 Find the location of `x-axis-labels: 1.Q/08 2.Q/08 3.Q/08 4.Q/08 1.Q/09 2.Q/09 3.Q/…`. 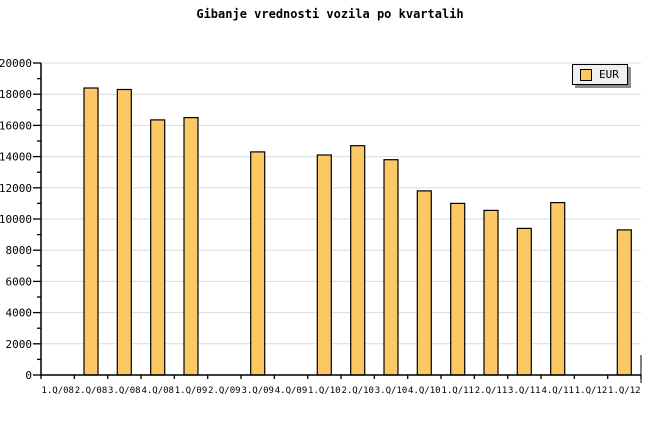

x-axis-labels: 1.Q/08 2.Q/08 3.Q/08 4.Q/08 1.Q/09 2.Q/09 3.Q/… is located at coordinates (340, 391).